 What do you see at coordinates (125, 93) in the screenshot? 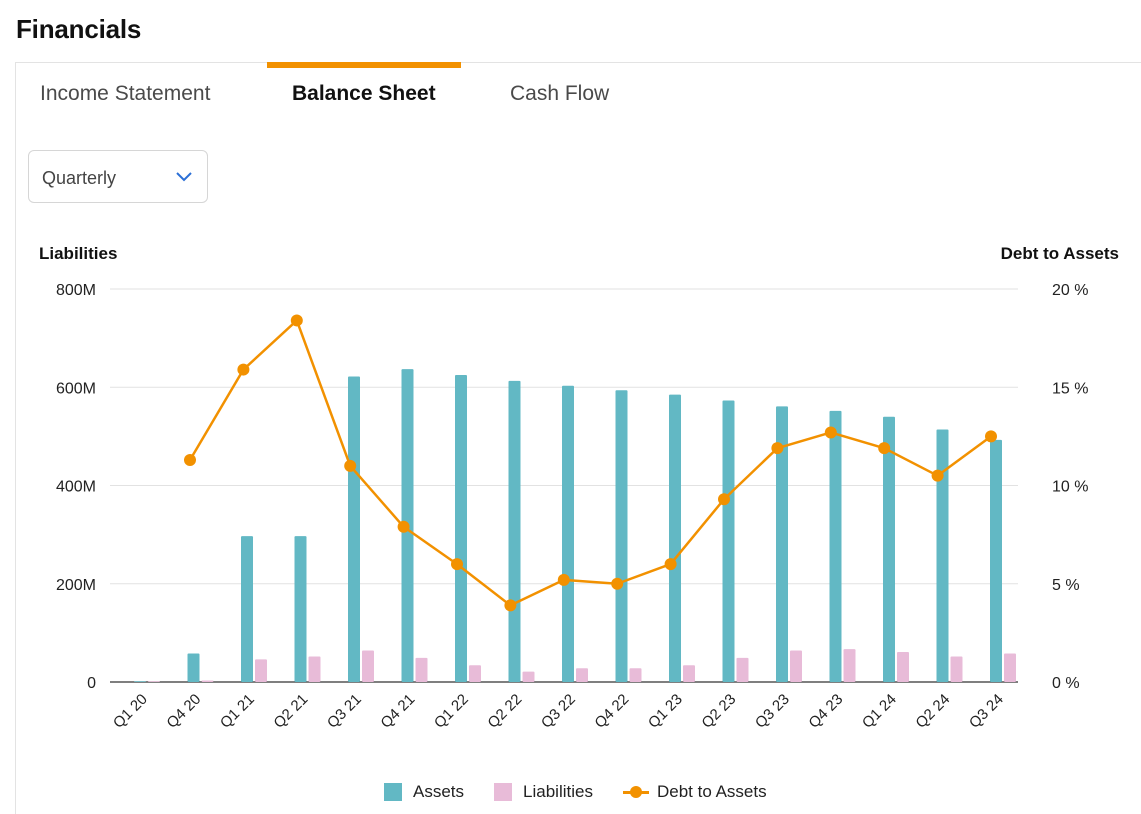
I see `tab-income-statement: Income Statement` at bounding box center [125, 93].